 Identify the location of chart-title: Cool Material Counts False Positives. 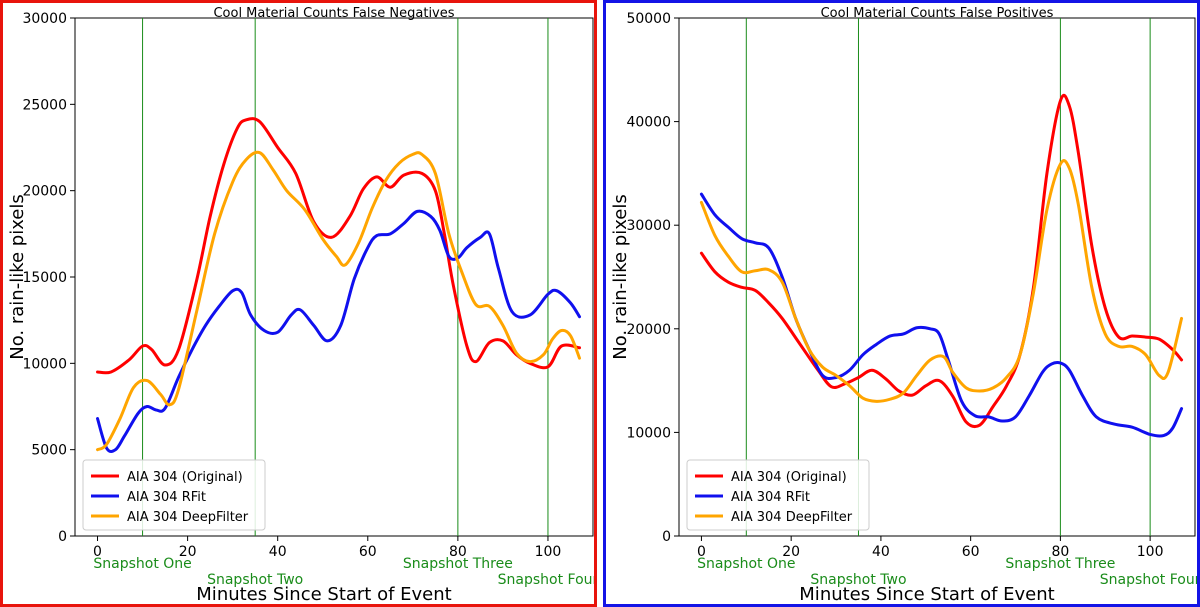
(937, 13).